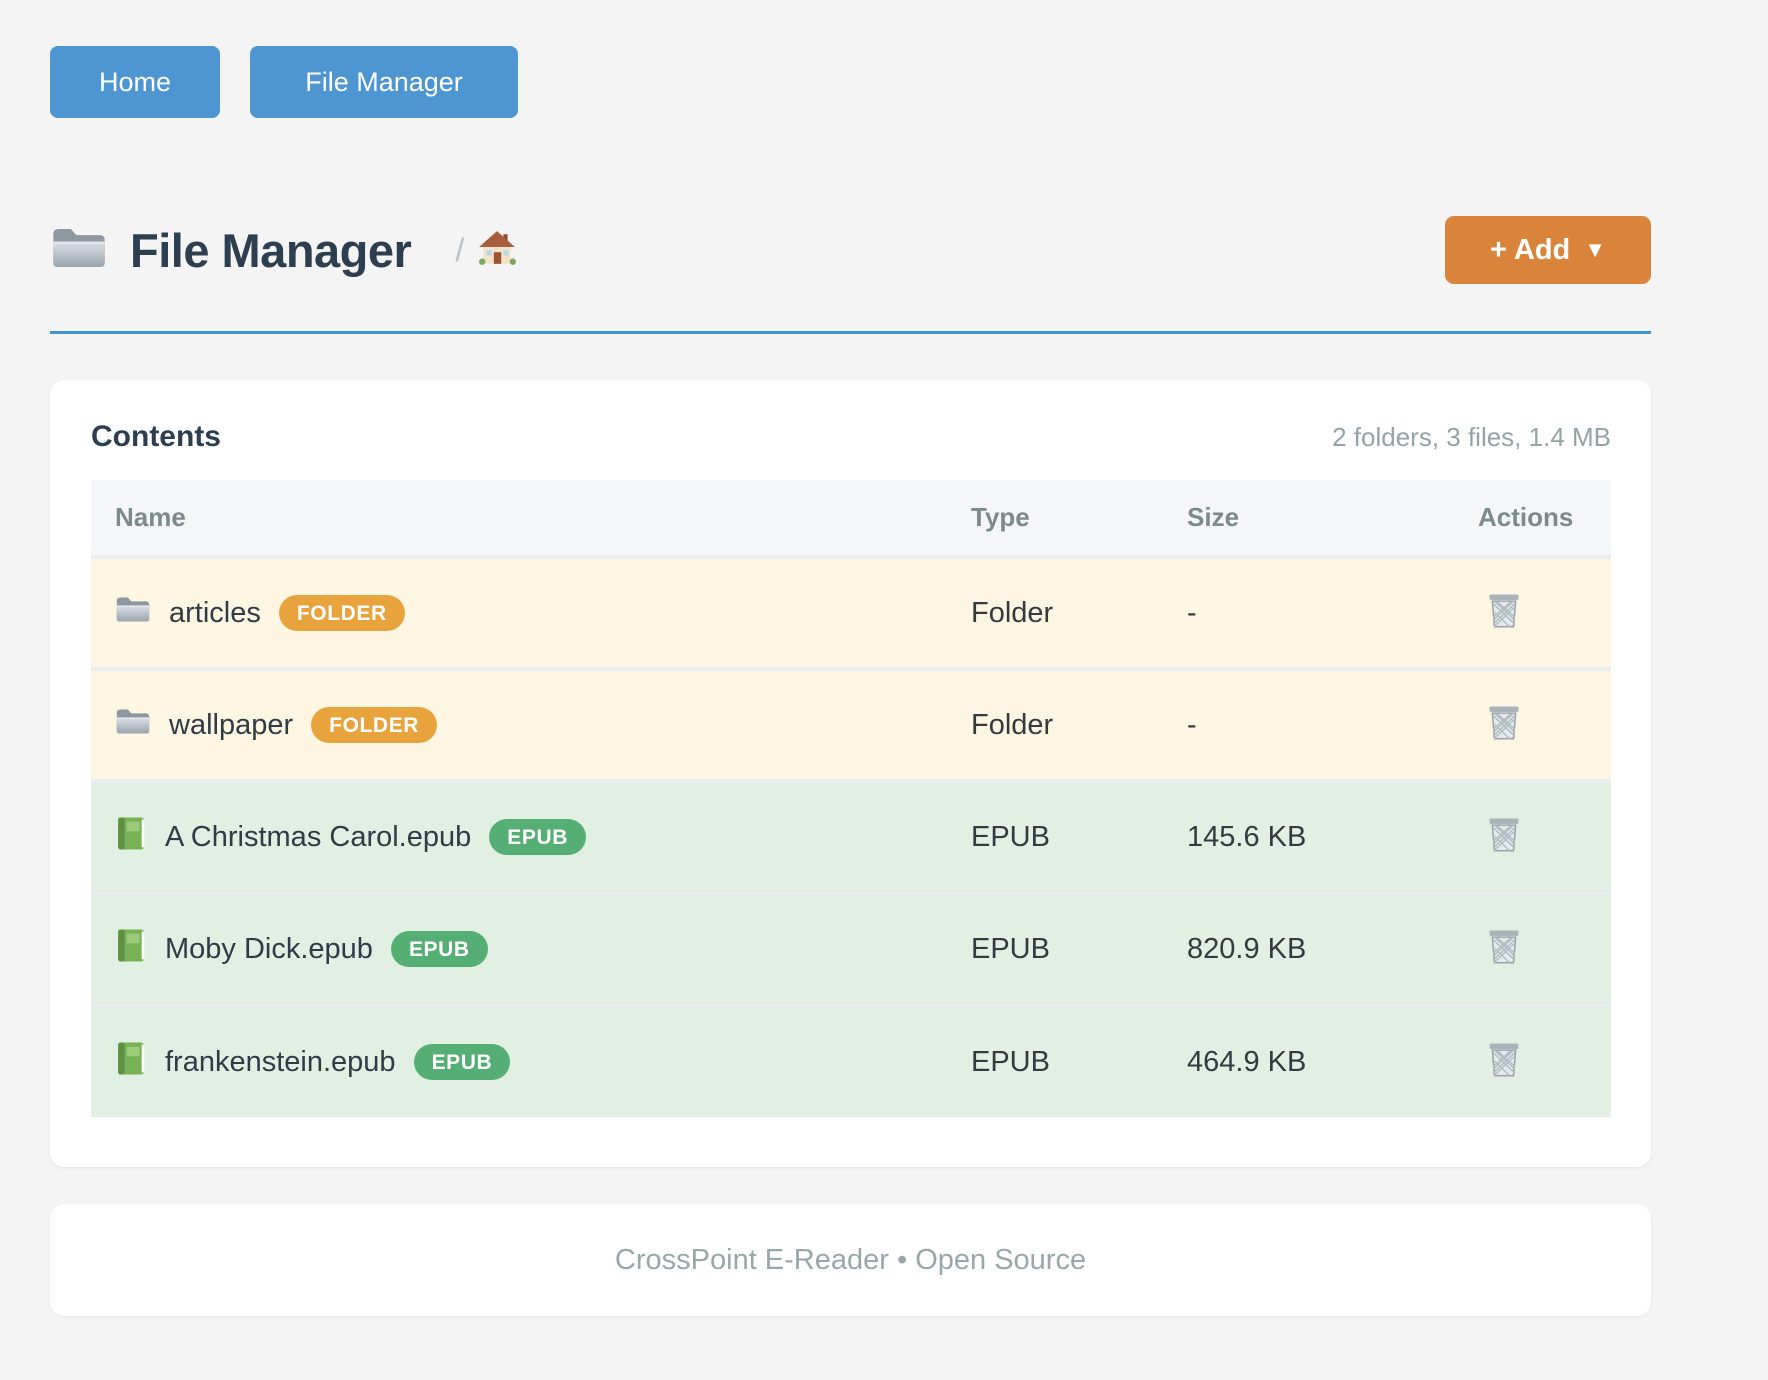 Image resolution: width=1768 pixels, height=1380 pixels. I want to click on entry-link: articles FOLDER, so click(543, 613).